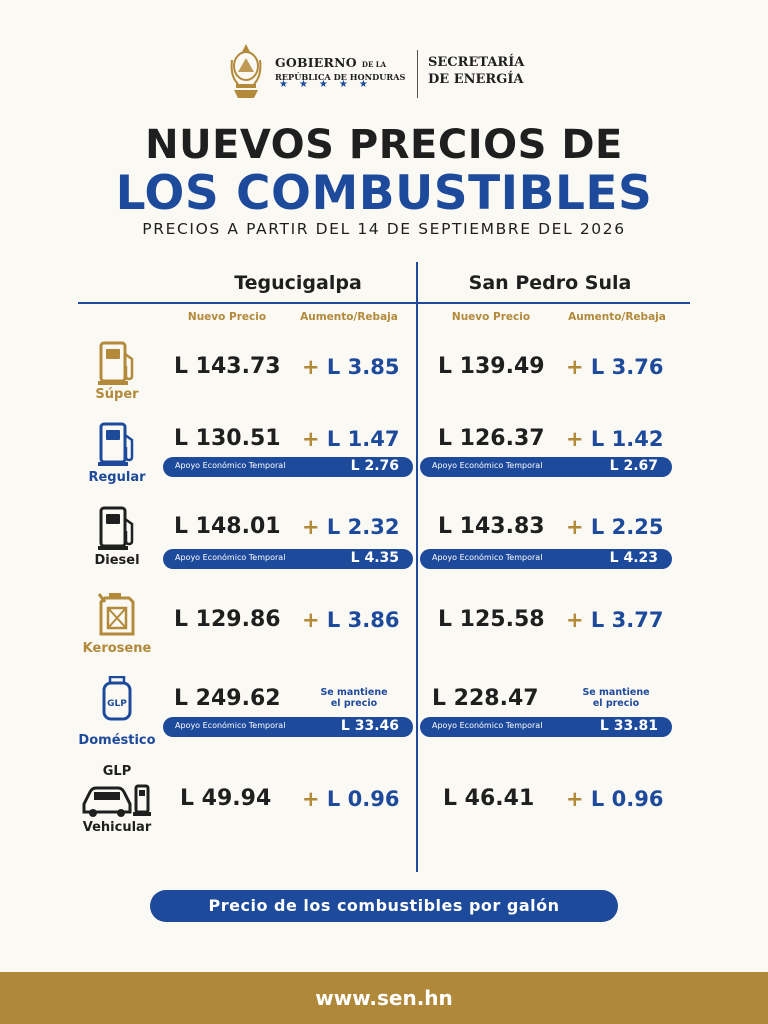 Image resolution: width=768 pixels, height=1024 pixels. Describe the element at coordinates (546, 467) in the screenshot. I see `support-pill-sps-regular: Apoyo Económico Temporal L 2.67` at that location.